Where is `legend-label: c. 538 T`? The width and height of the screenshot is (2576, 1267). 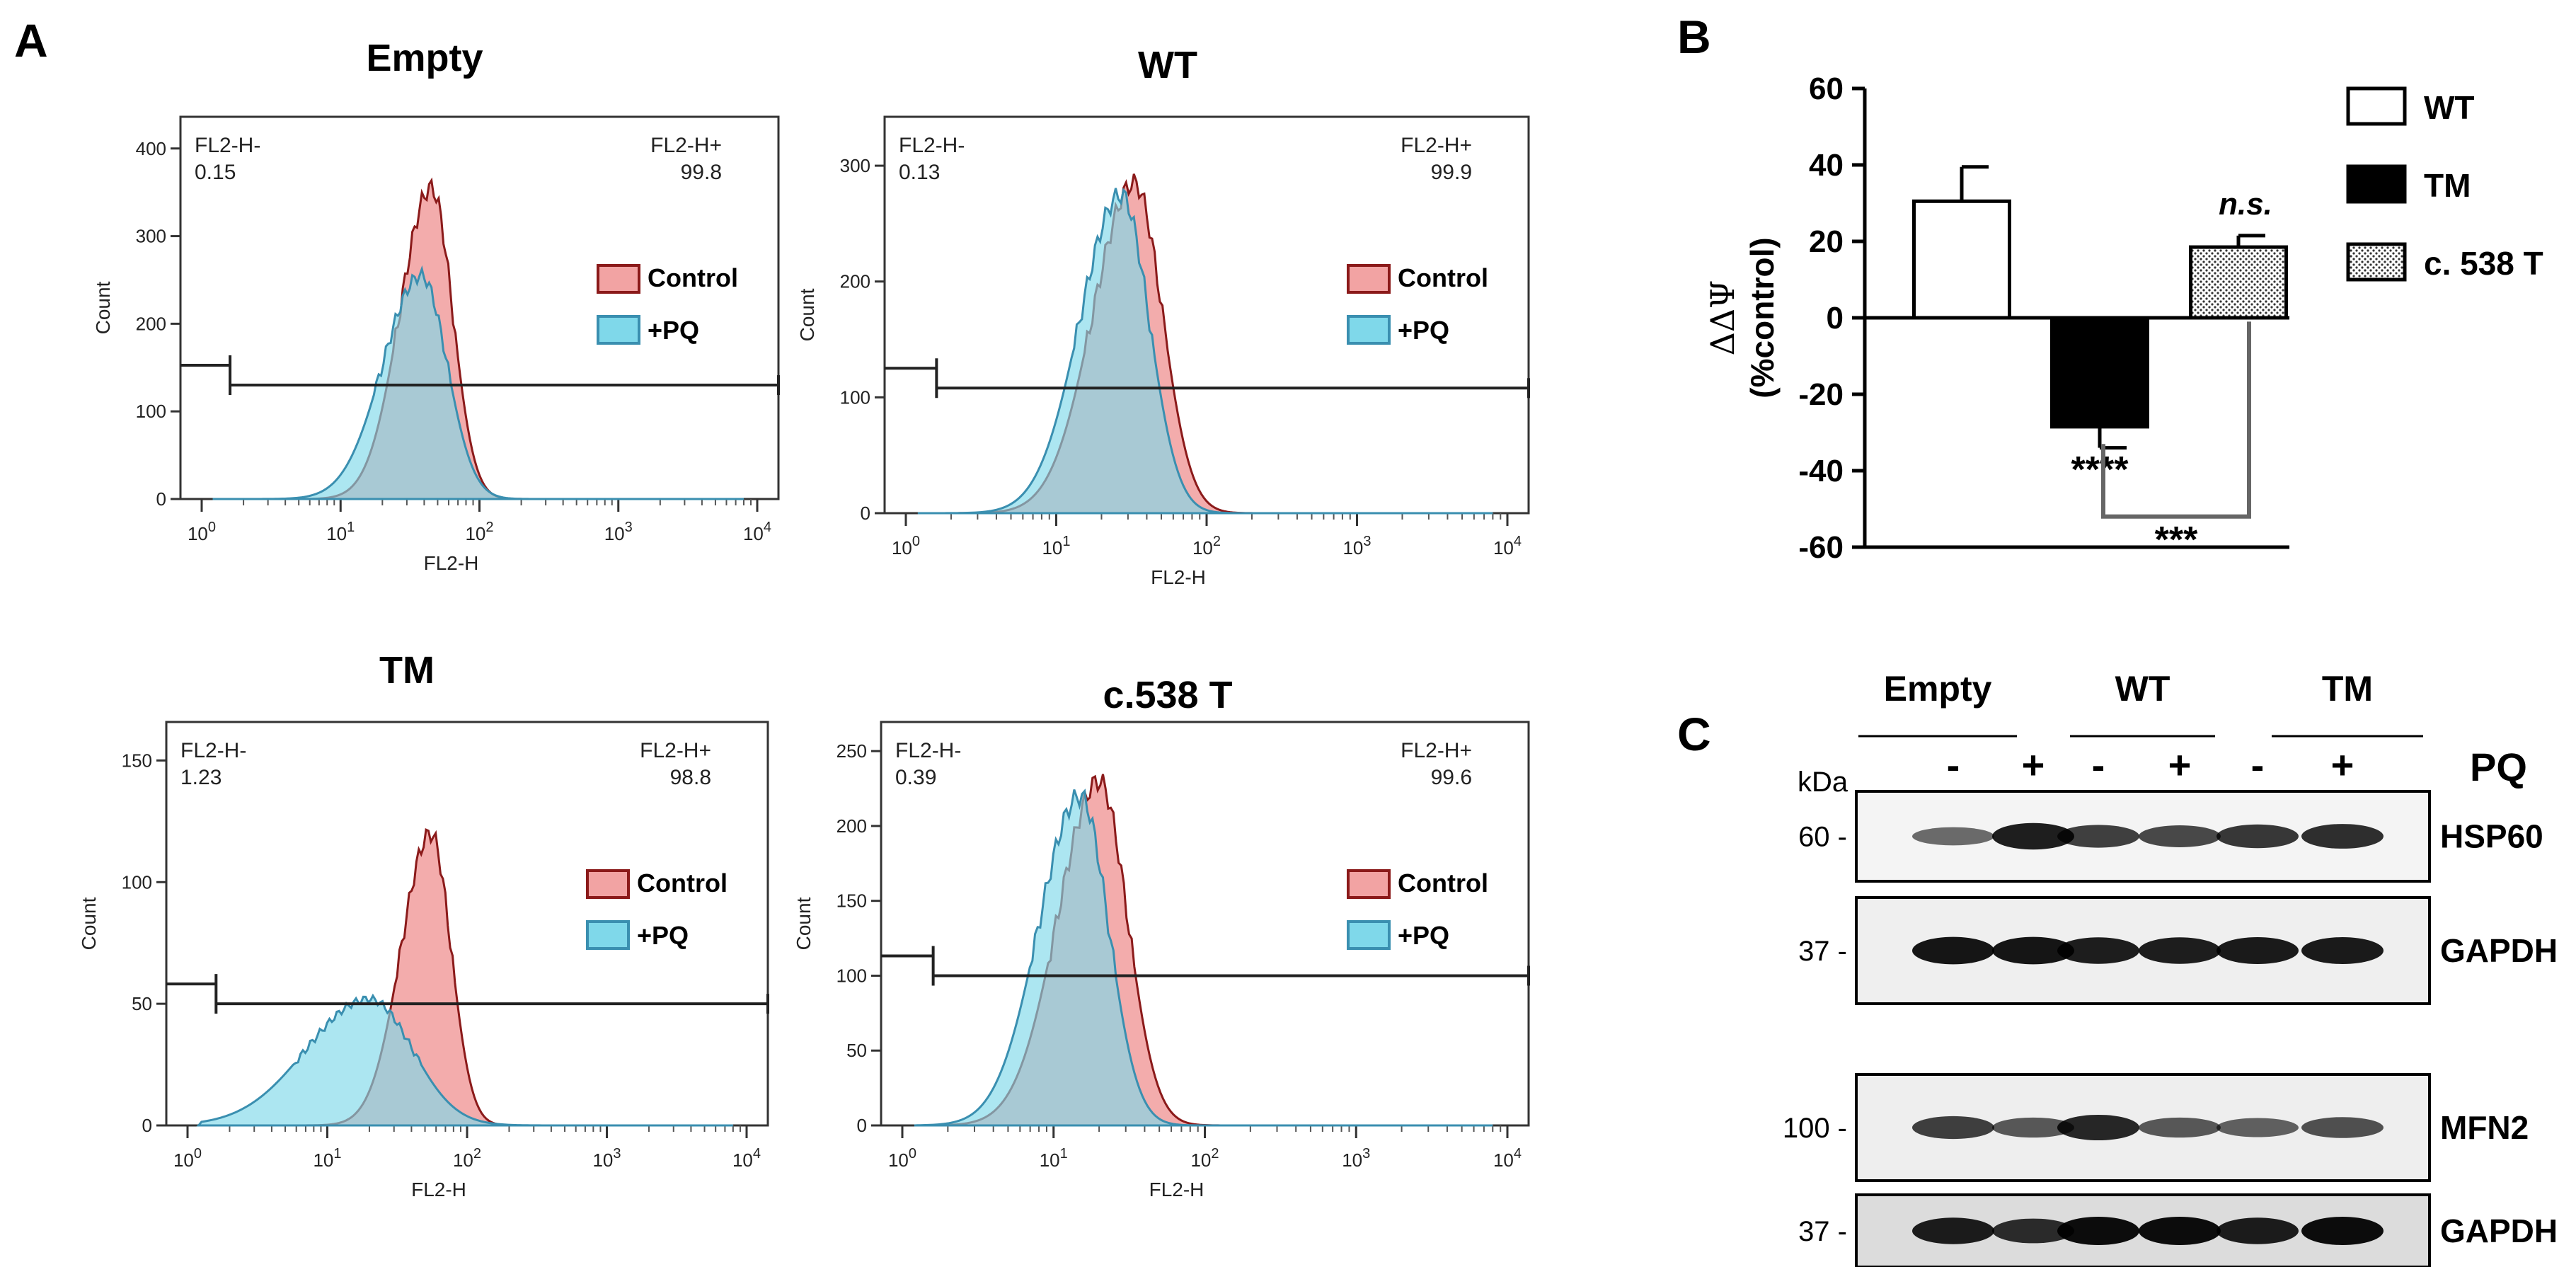 legend-label: c. 538 T is located at coordinates (2483, 263).